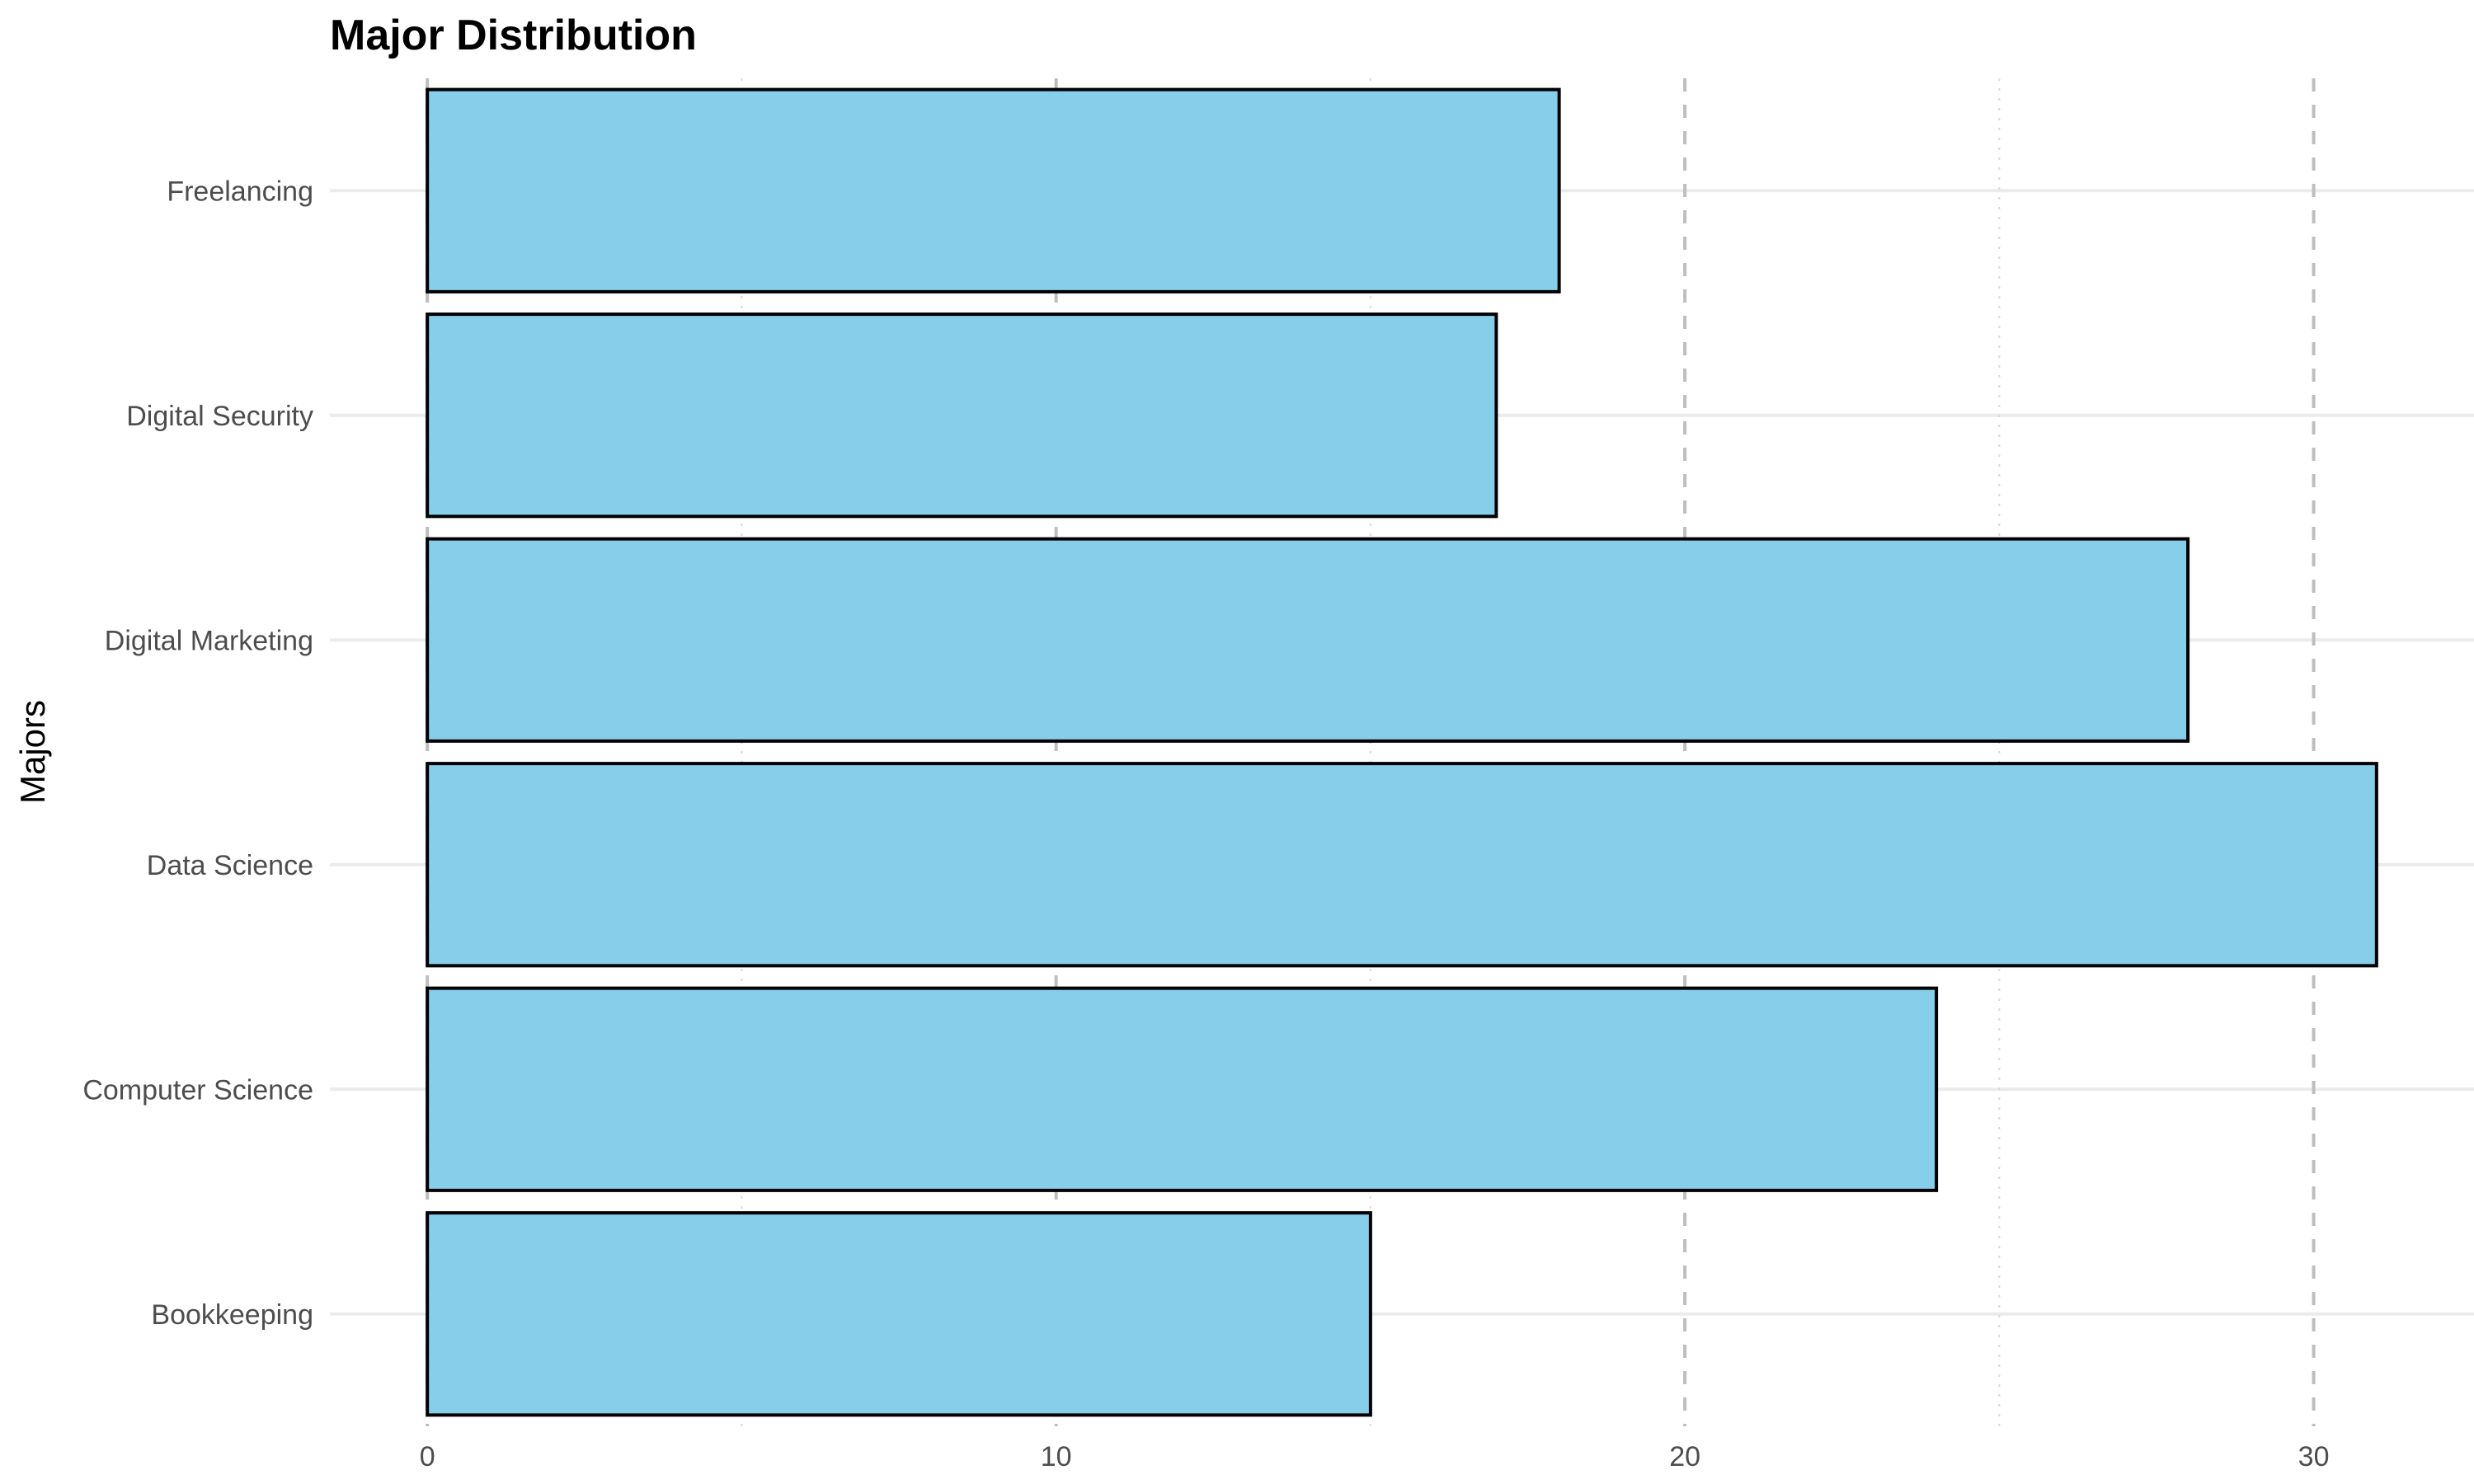 Image resolution: width=2474 pixels, height=1484 pixels. I want to click on y-tick-label: Bookkeeping, so click(232, 1315).